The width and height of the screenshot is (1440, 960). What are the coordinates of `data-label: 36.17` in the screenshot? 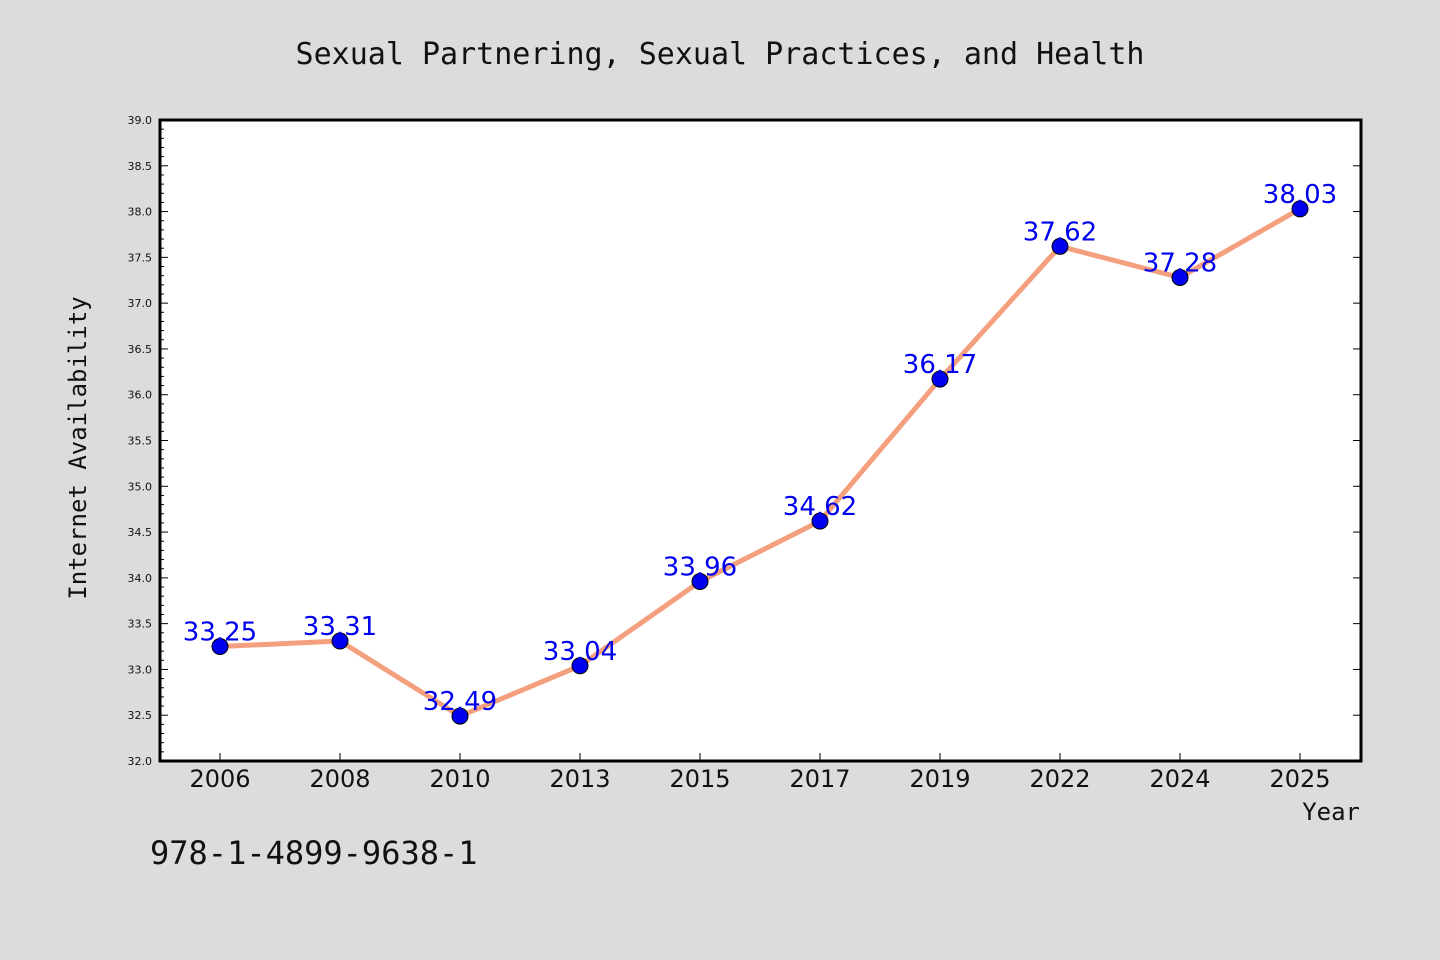 It's located at (940, 365).